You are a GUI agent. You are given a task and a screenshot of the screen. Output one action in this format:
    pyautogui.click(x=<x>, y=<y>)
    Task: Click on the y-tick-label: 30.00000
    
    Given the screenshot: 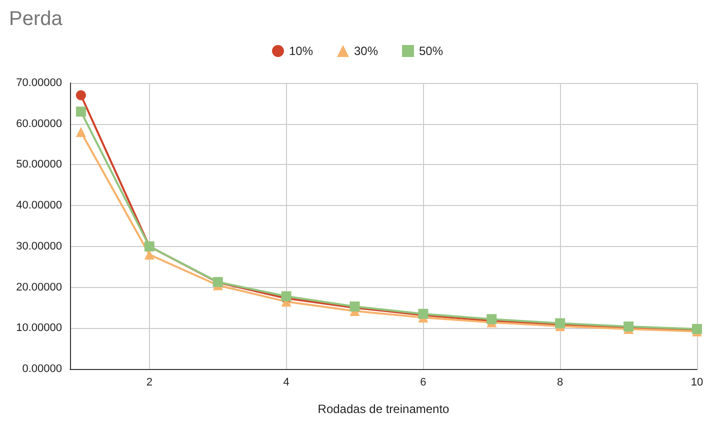 What is the action you would take?
    pyautogui.click(x=39, y=246)
    